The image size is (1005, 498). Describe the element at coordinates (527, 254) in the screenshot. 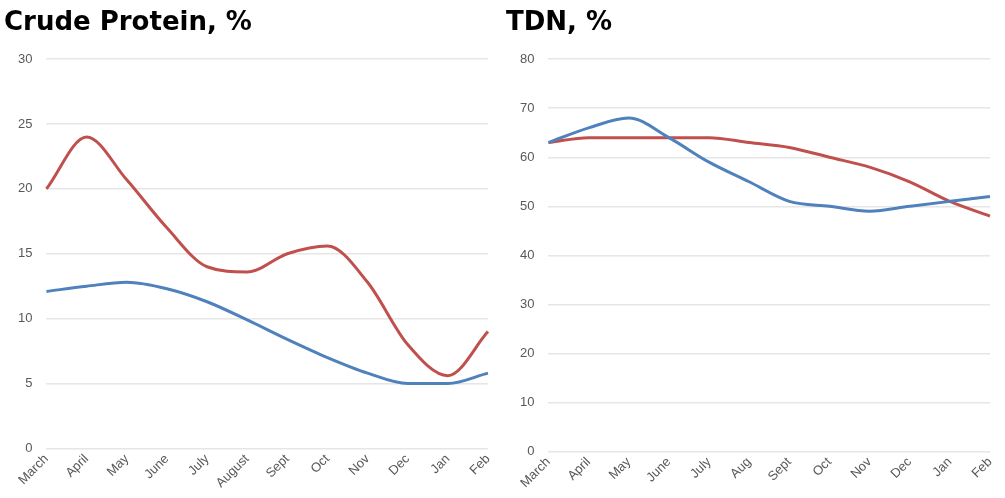

I see `y-tick-label: 40` at that location.